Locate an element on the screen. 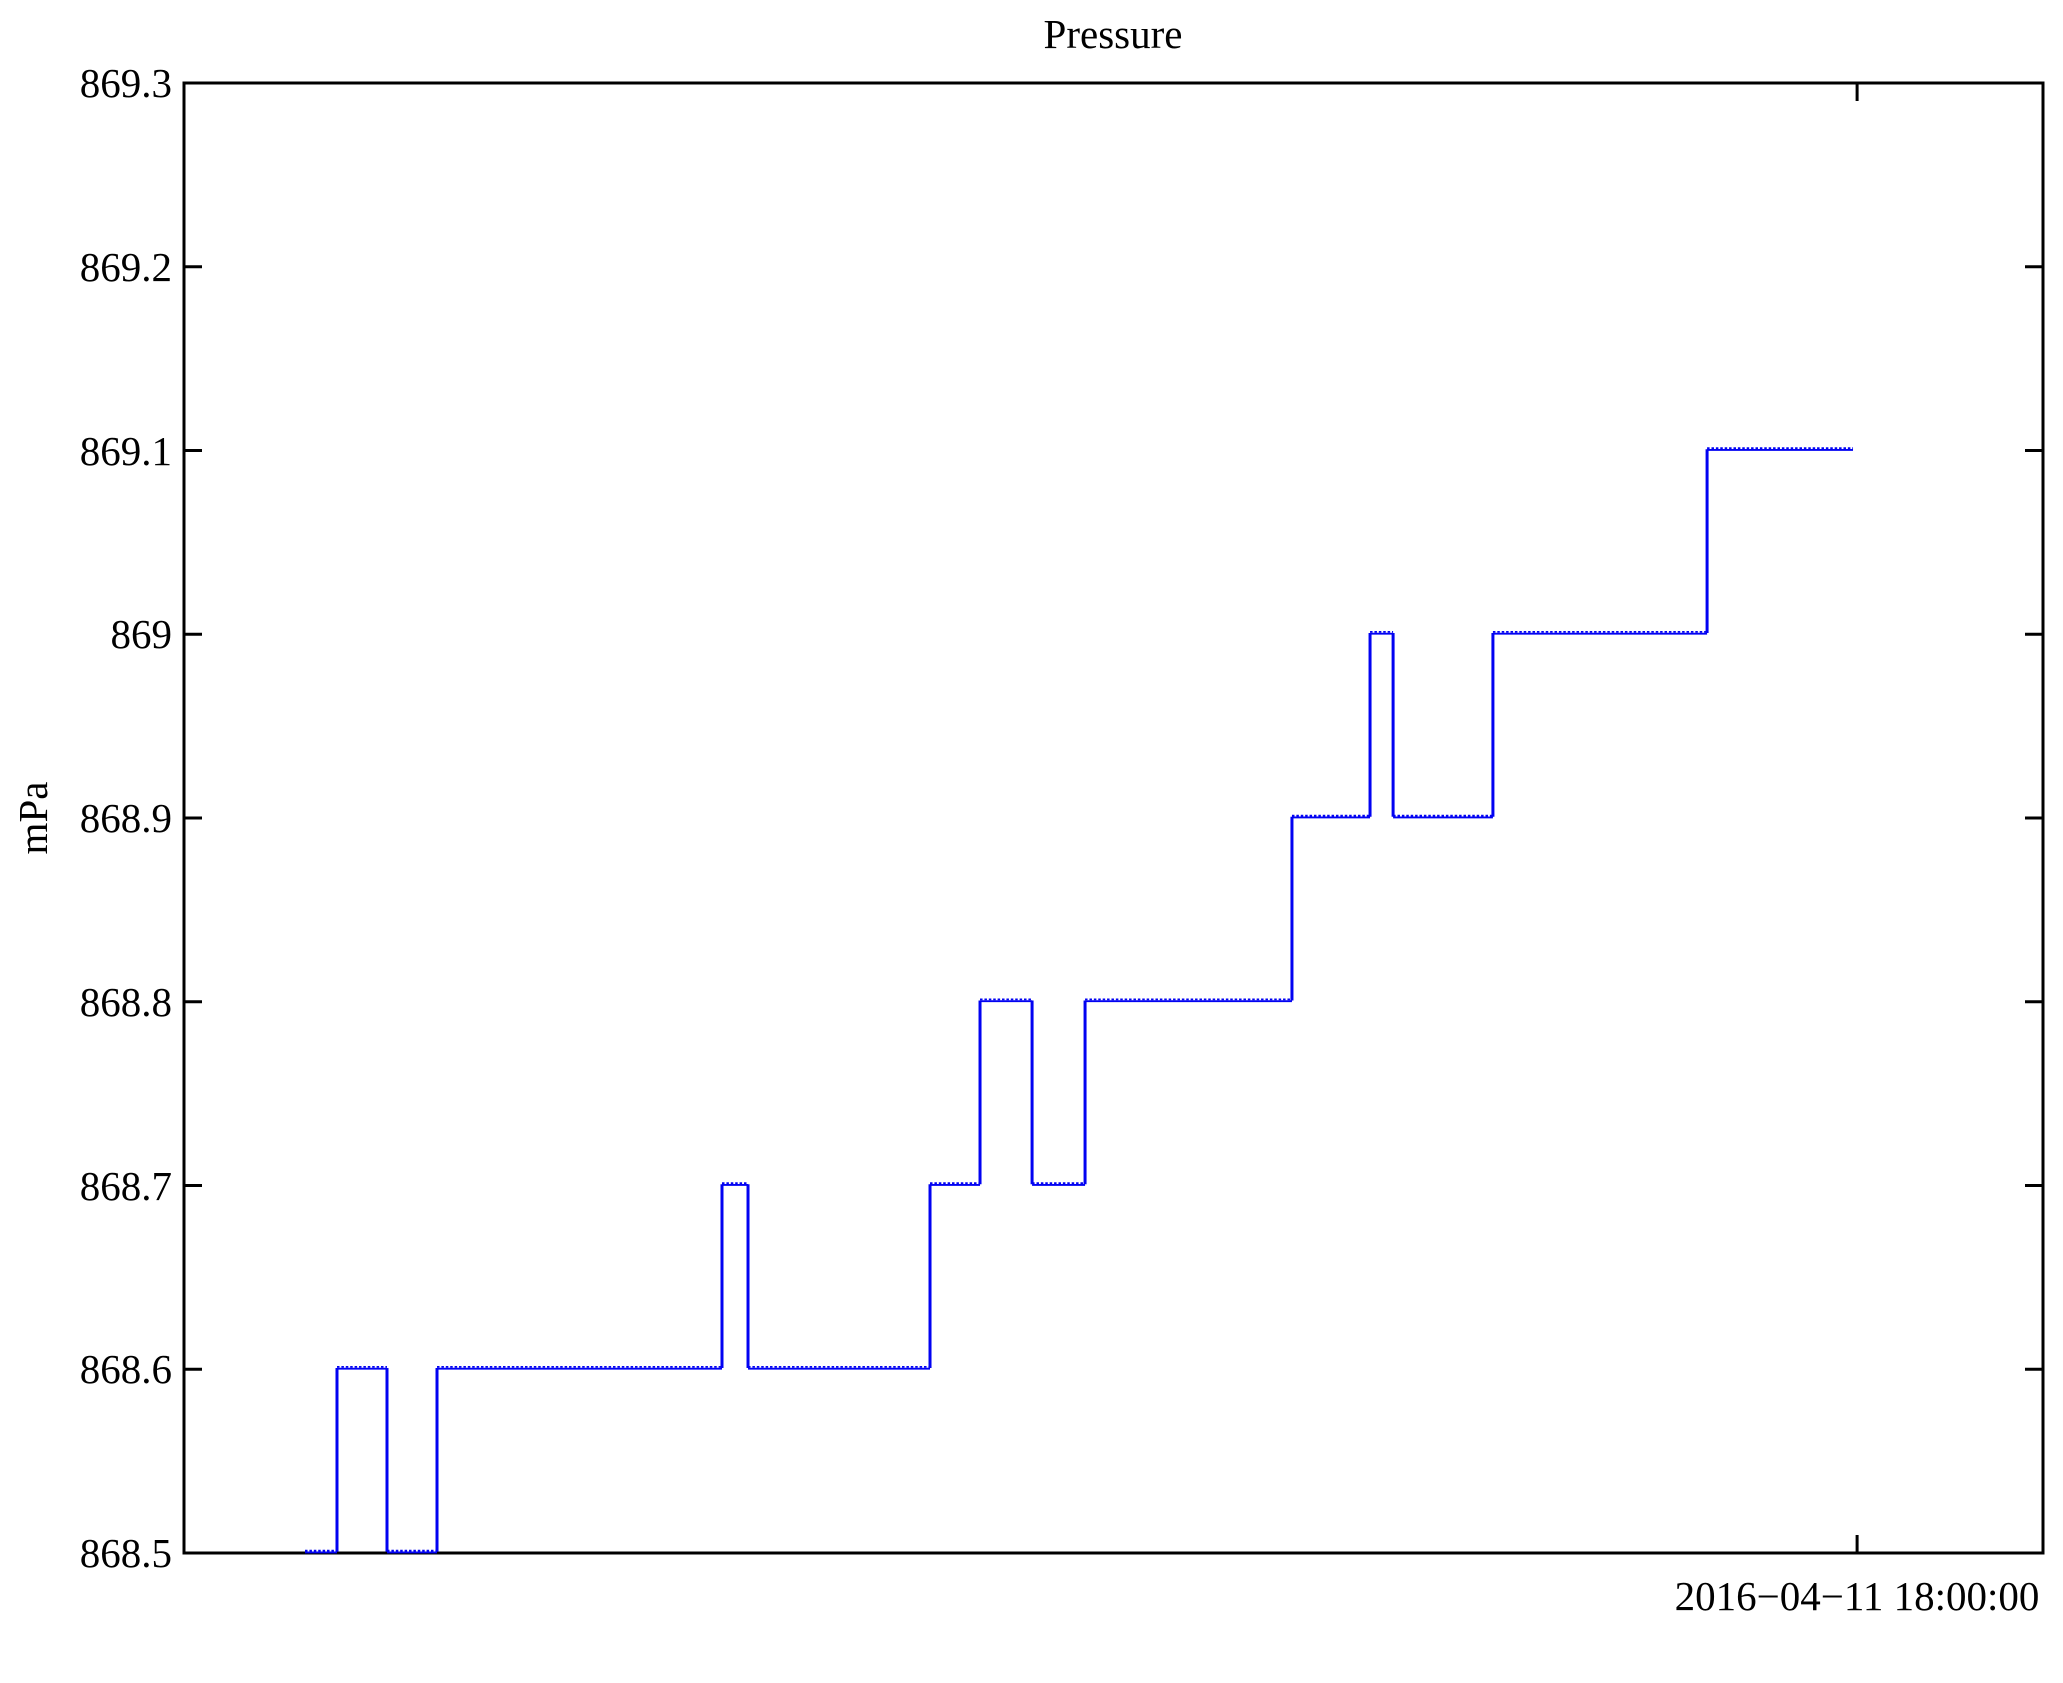 This screenshot has height=1683, width=2063. y-tick-label: 868.9 is located at coordinates (125, 818).